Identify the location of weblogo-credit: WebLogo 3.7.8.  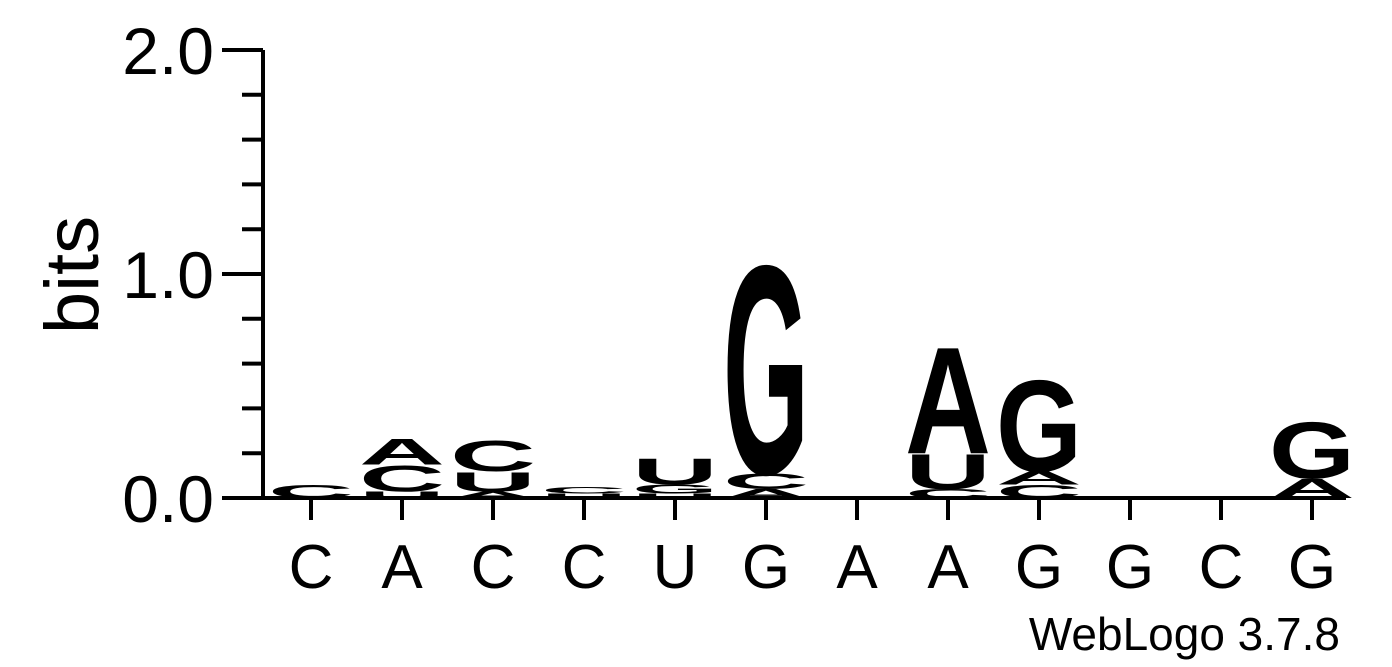
(1184, 634).